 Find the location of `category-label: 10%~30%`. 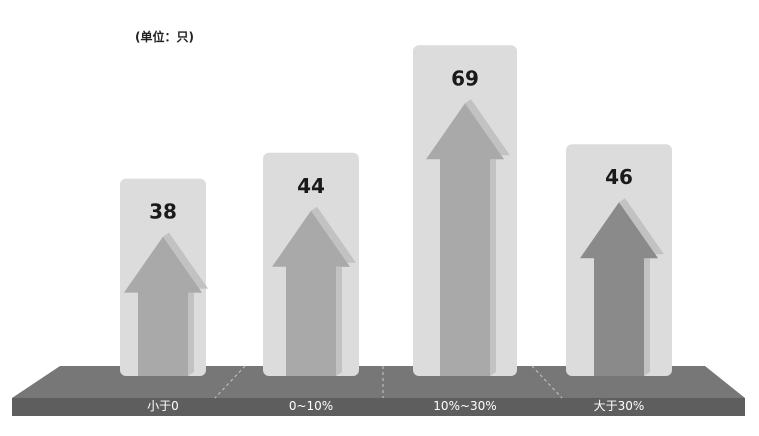

category-label: 10%~30% is located at coordinates (464, 406).